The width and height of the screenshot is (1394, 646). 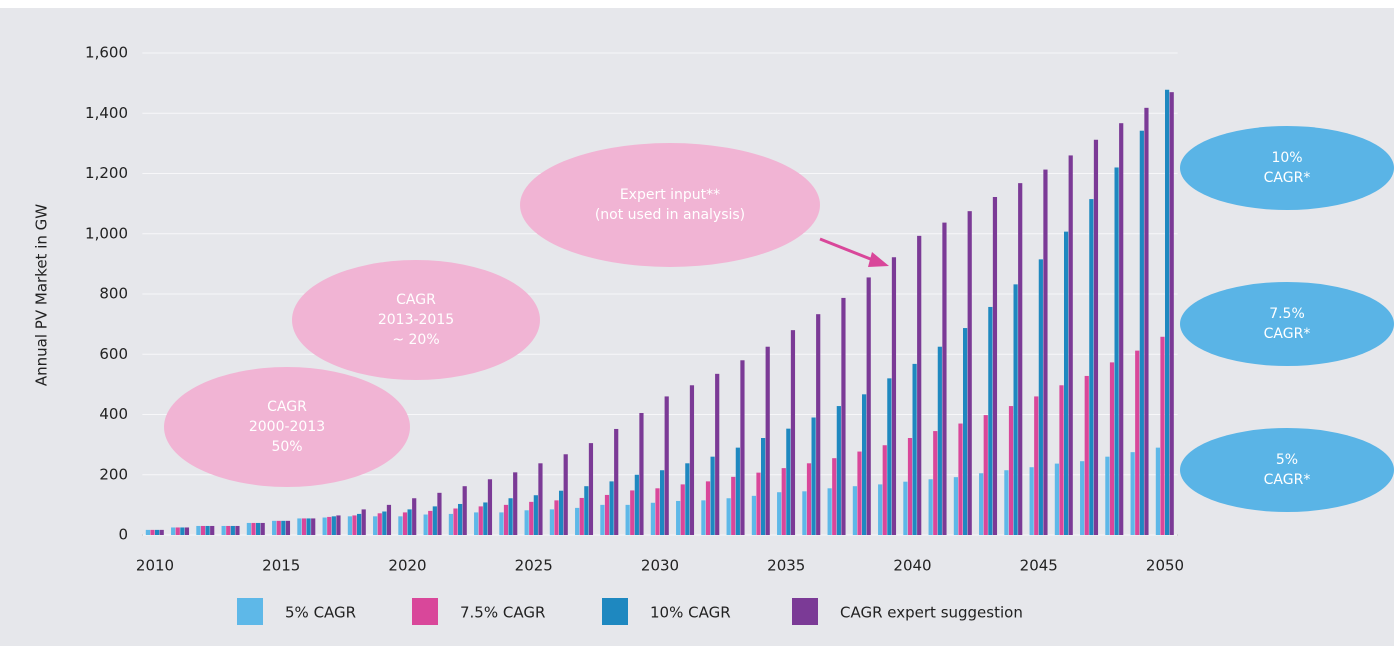 What do you see at coordinates (113, 294) in the screenshot?
I see `y-tick-label: 800` at bounding box center [113, 294].